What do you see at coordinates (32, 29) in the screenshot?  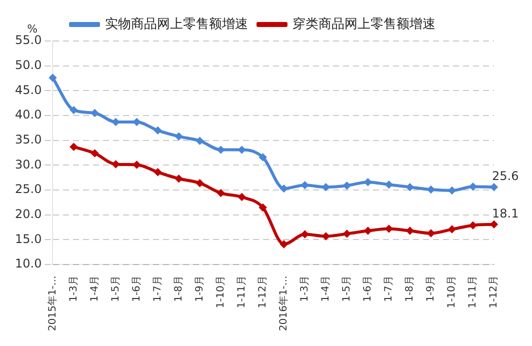 I see `y-axis-title: %` at bounding box center [32, 29].